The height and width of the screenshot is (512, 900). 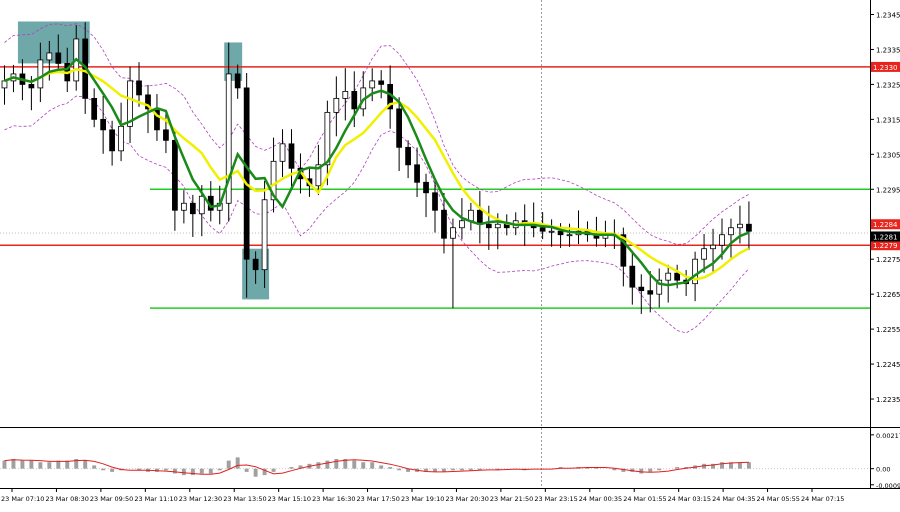 I want to click on time-tick-label: 23 Mar 09:50, so click(x=111, y=499).